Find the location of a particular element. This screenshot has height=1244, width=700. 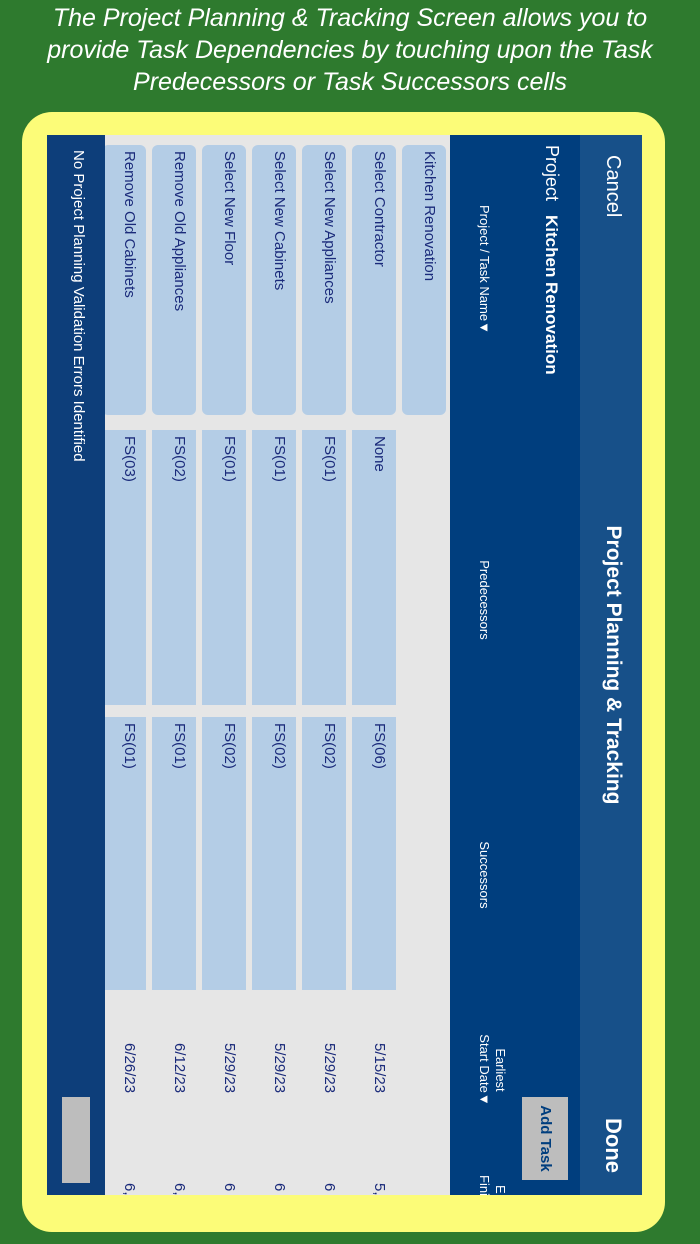

project-name: Kitchen Renovation is located at coordinates (551, 295).